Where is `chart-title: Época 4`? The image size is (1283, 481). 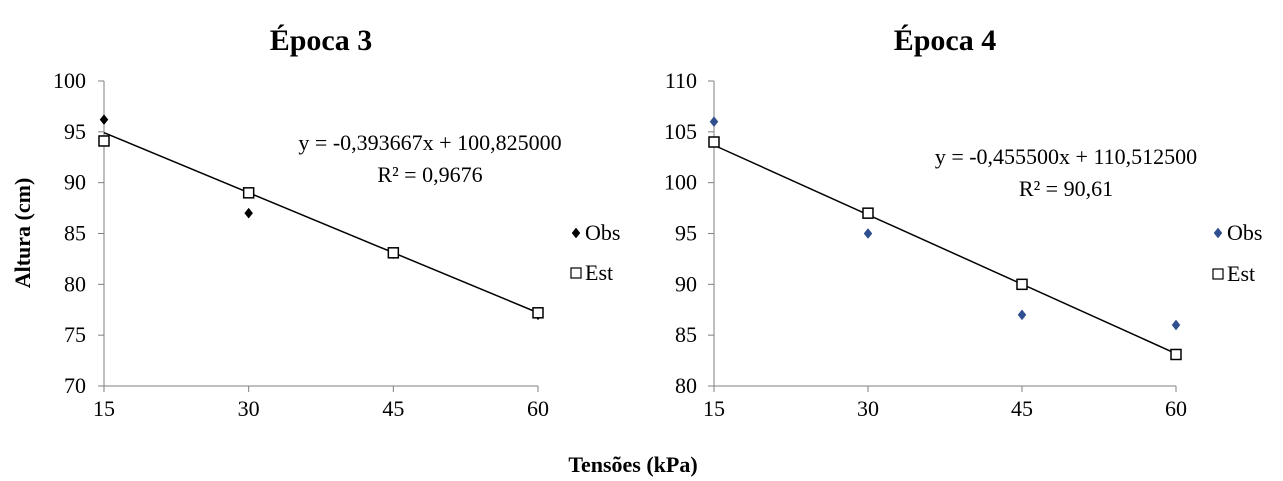
chart-title: Época 4 is located at coordinates (945, 40).